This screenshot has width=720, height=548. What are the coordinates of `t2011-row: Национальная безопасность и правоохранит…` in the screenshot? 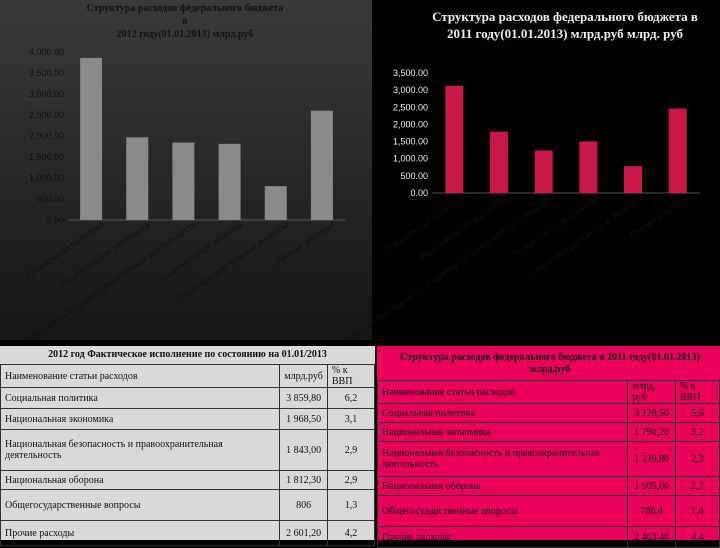 It's located at (548, 459).